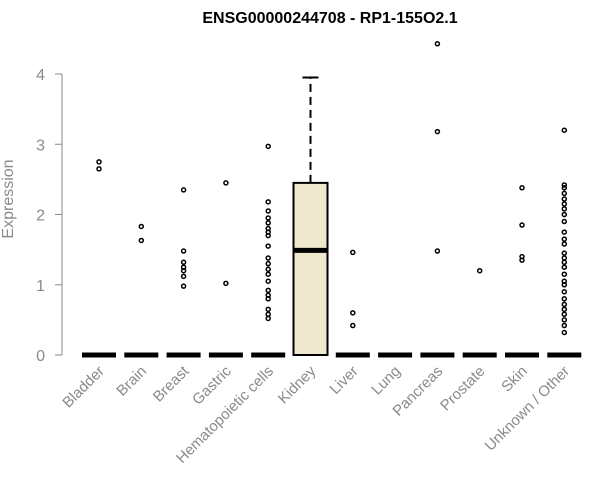  What do you see at coordinates (131, 381) in the screenshot?
I see `x-tick-label: Brain` at bounding box center [131, 381].